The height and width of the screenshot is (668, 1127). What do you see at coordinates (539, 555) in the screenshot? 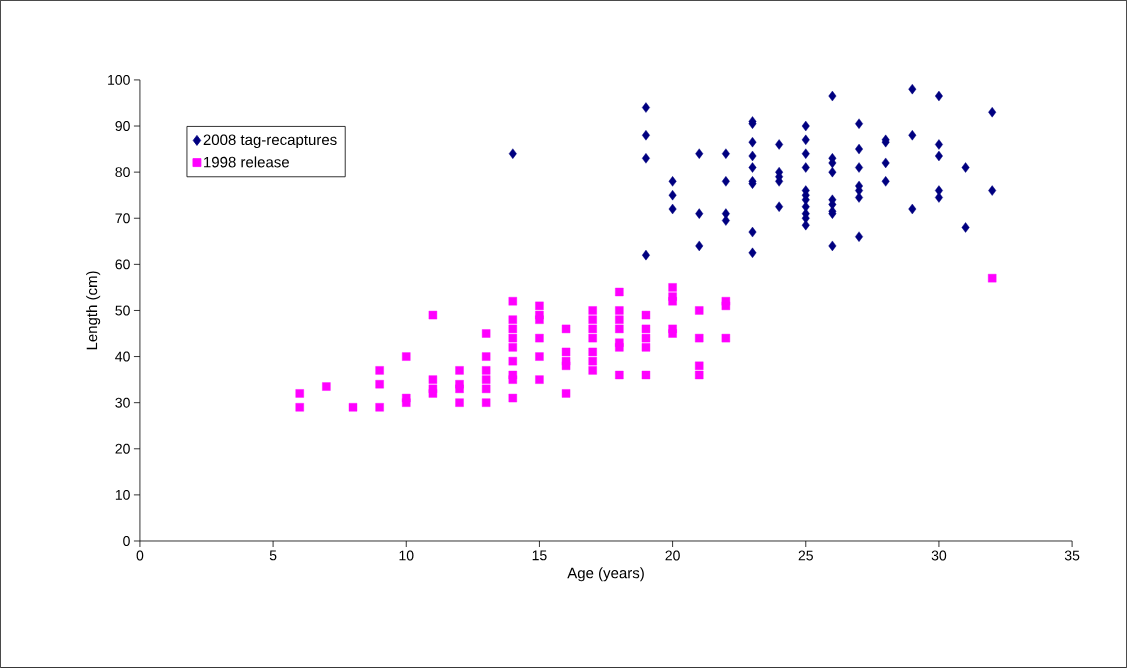
I see `x-tick-label: 15` at bounding box center [539, 555].